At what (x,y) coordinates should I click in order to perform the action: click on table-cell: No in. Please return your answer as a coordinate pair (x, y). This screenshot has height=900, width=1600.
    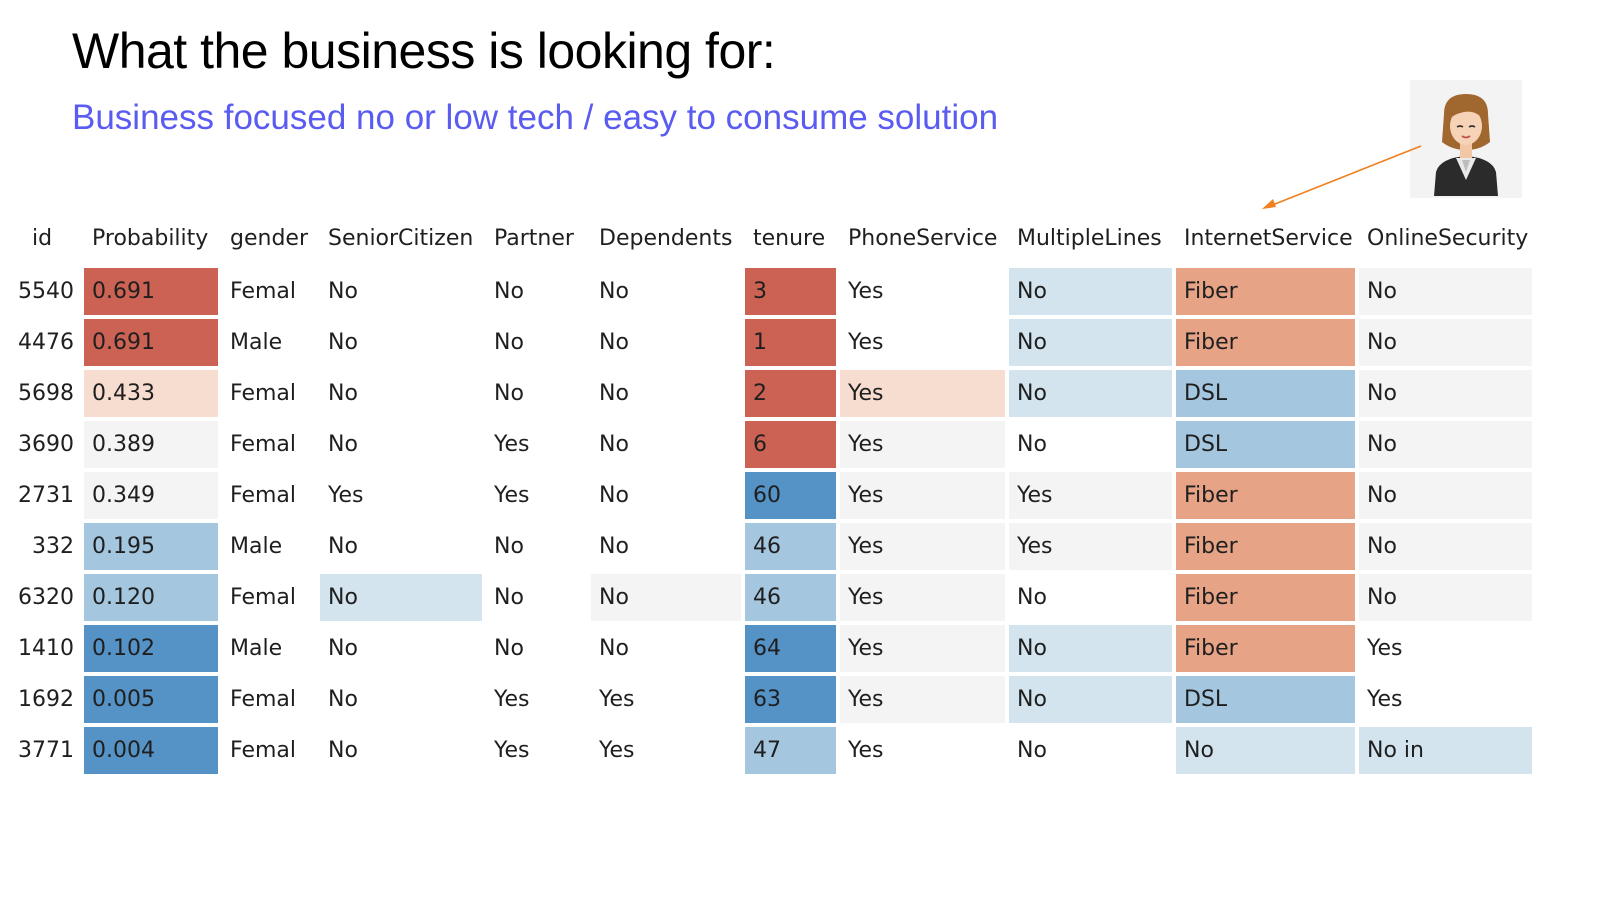
    Looking at the image, I should click on (1445, 750).